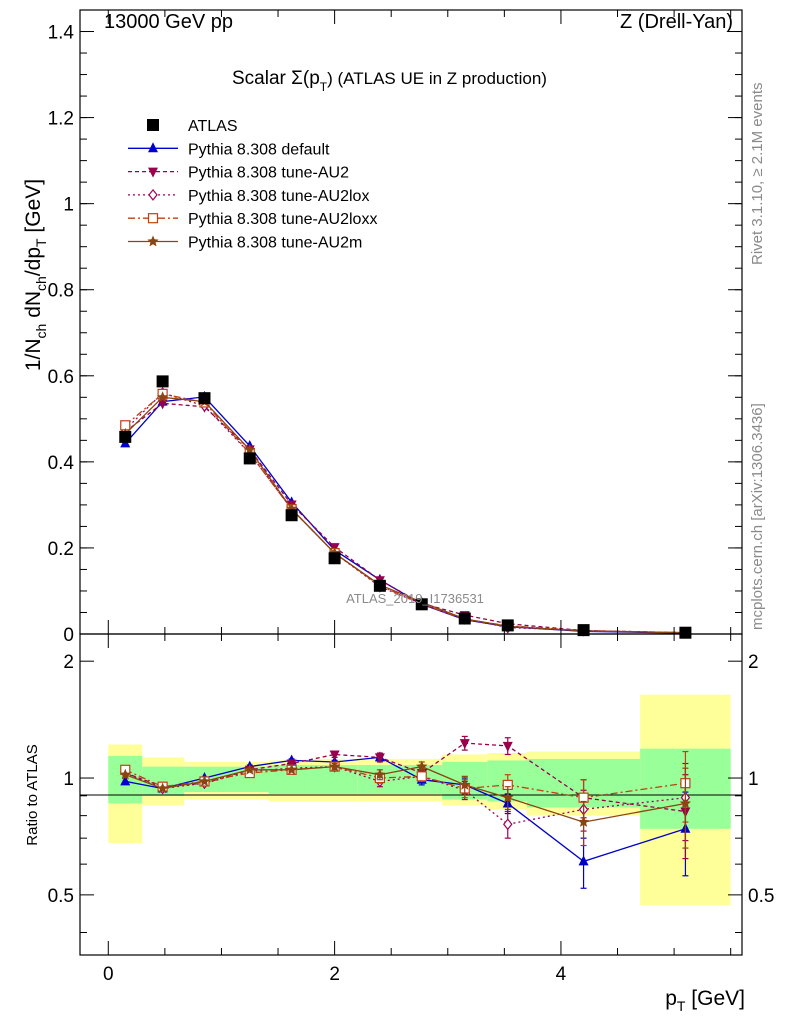 Image resolution: width=786 pixels, height=1024 pixels. I want to click on ratio-line-AU2lox, so click(405, 795).